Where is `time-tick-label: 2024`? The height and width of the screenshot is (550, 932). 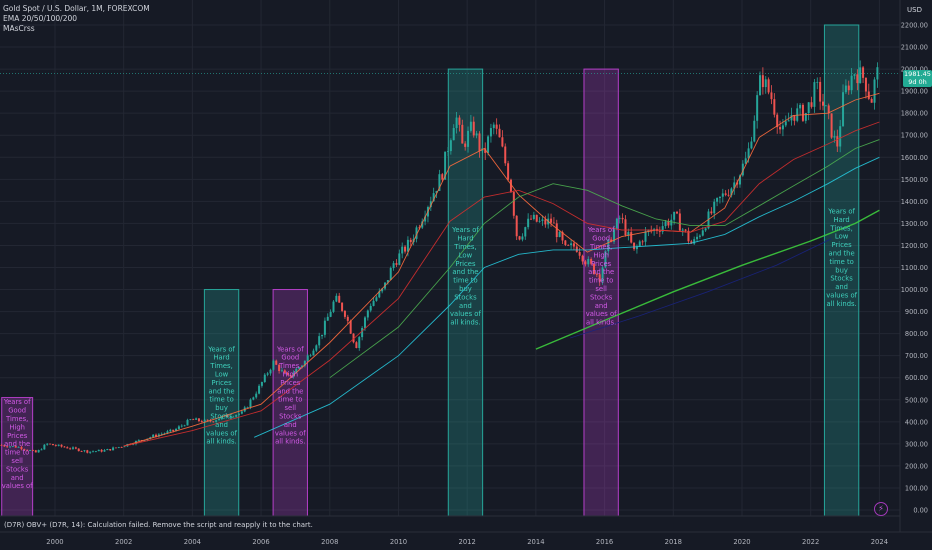
time-tick-label: 2024 is located at coordinates (879, 542).